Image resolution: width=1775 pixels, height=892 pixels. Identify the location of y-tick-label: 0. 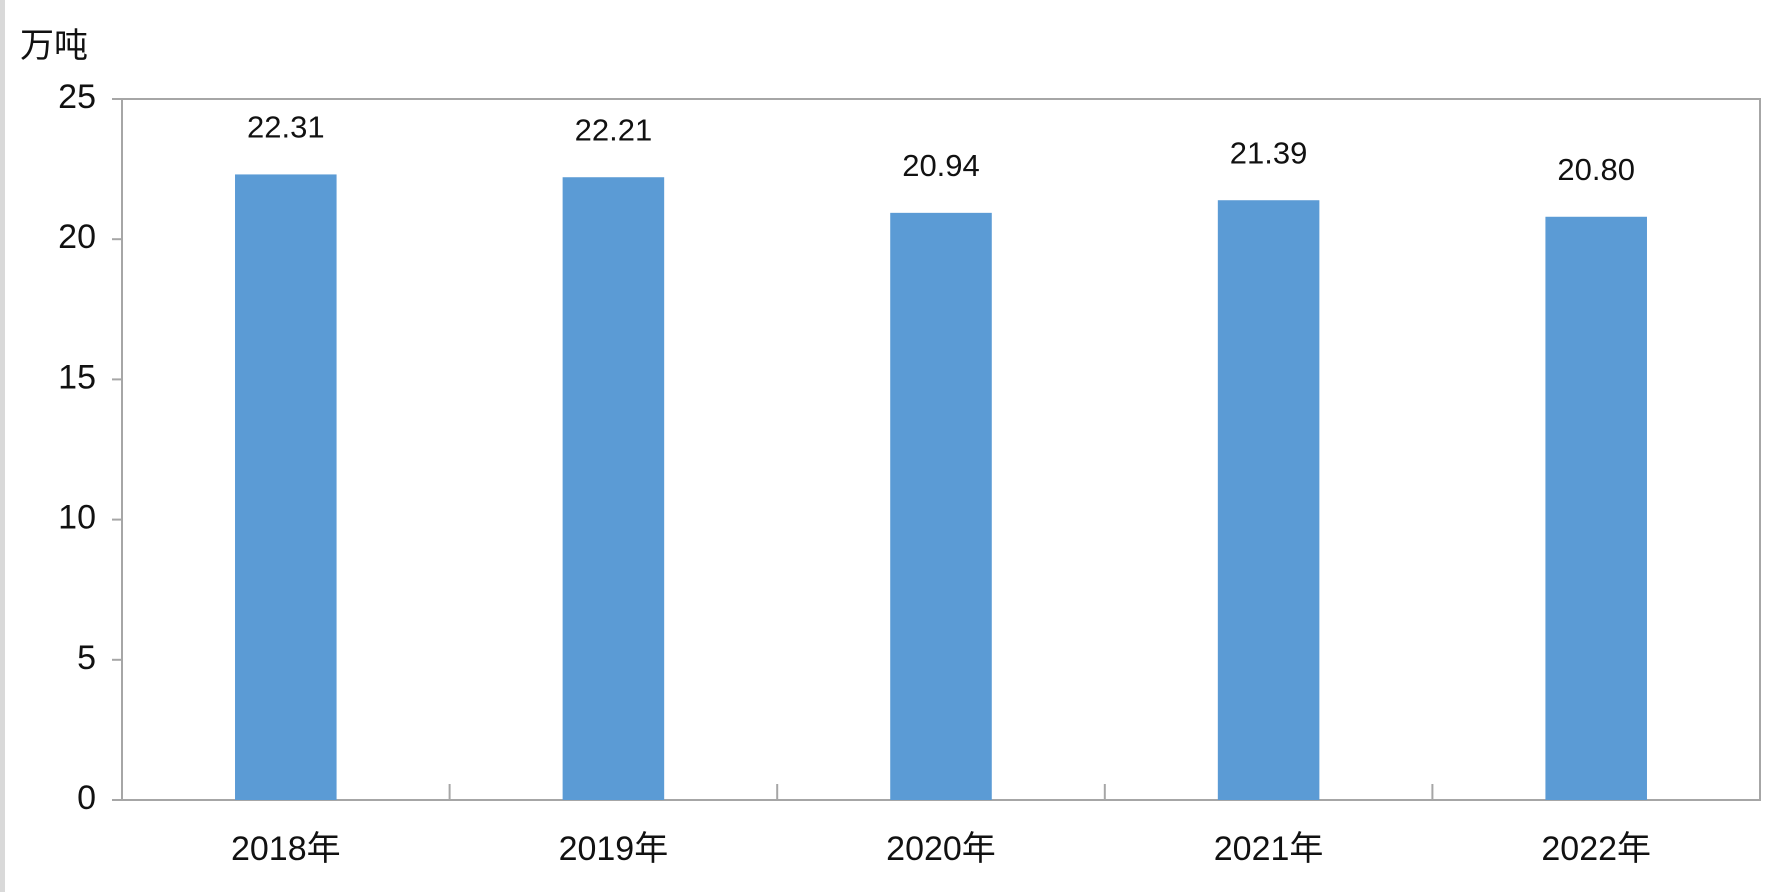
(86, 798).